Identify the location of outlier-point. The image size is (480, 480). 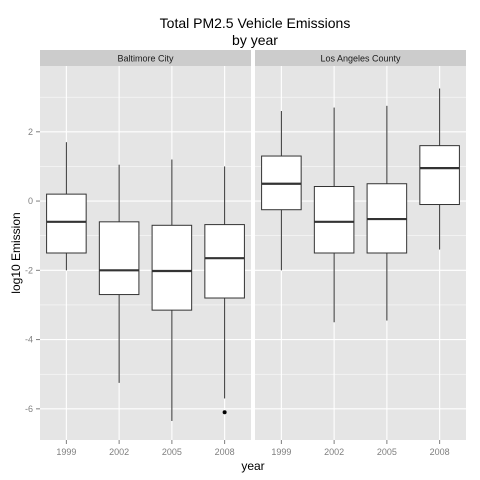
(224, 412).